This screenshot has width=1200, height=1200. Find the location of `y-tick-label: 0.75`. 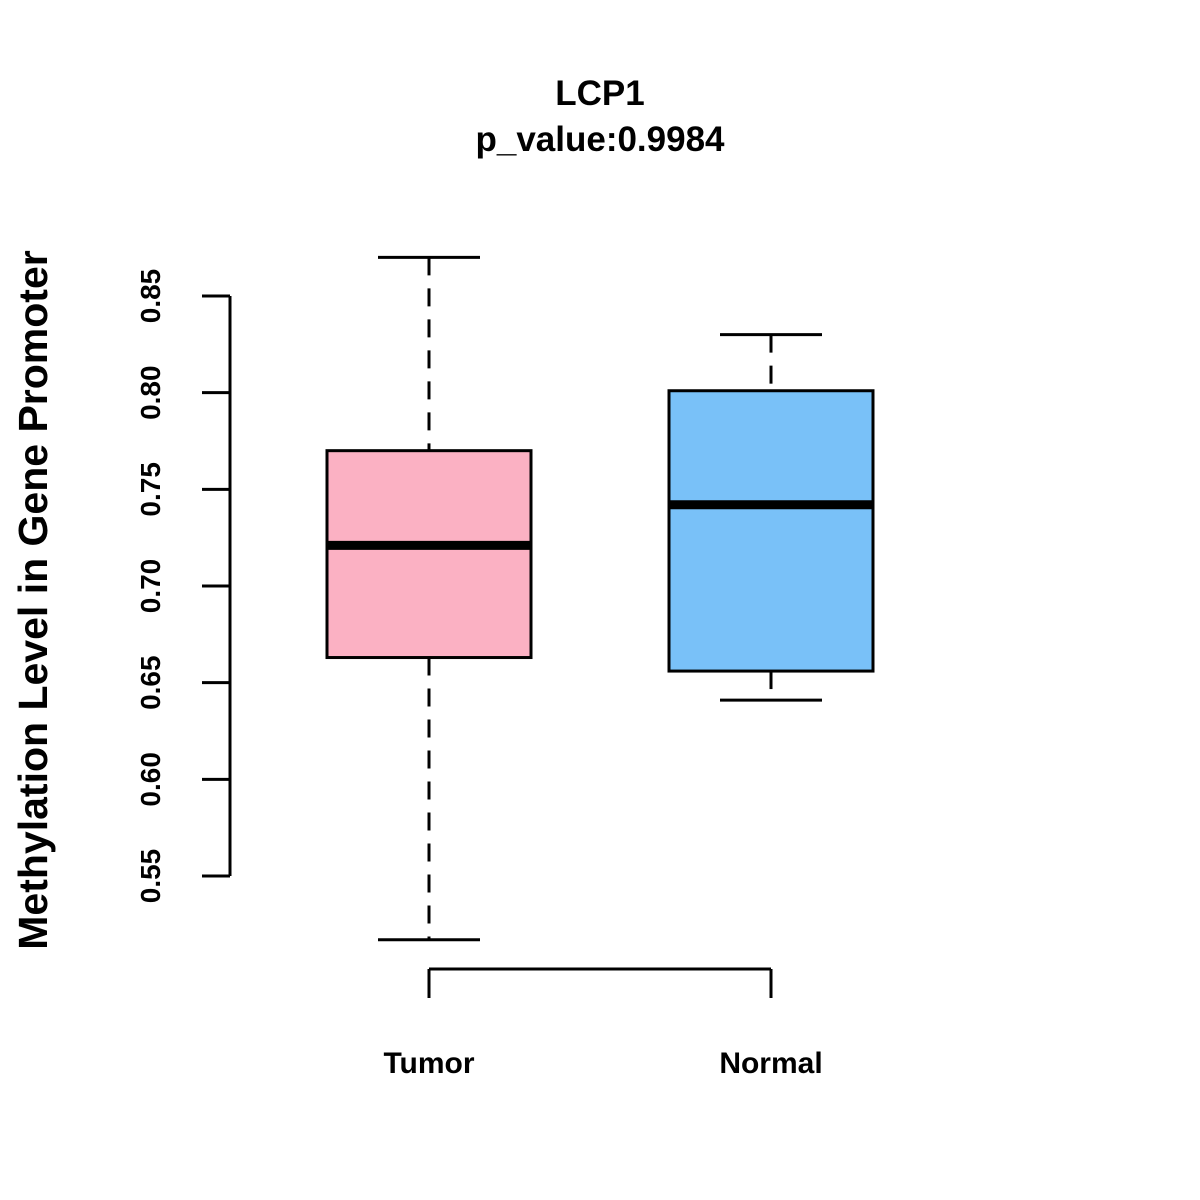

y-tick-label: 0.75 is located at coordinates (150, 489).